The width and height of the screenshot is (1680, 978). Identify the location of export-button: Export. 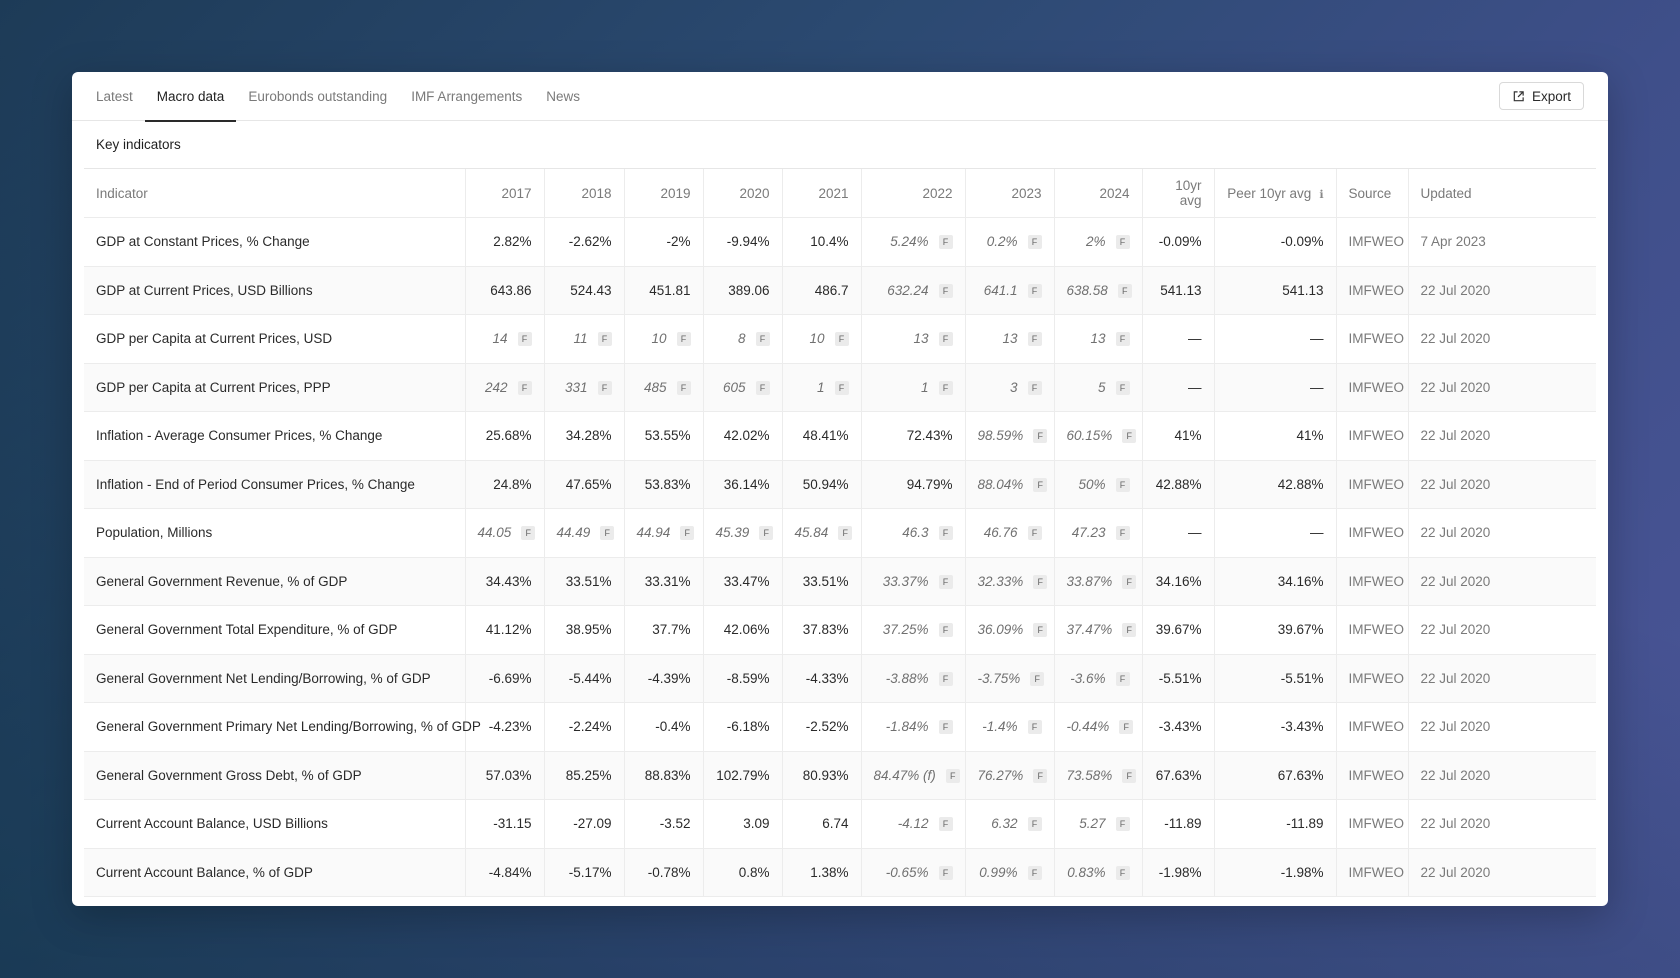
(1541, 96).